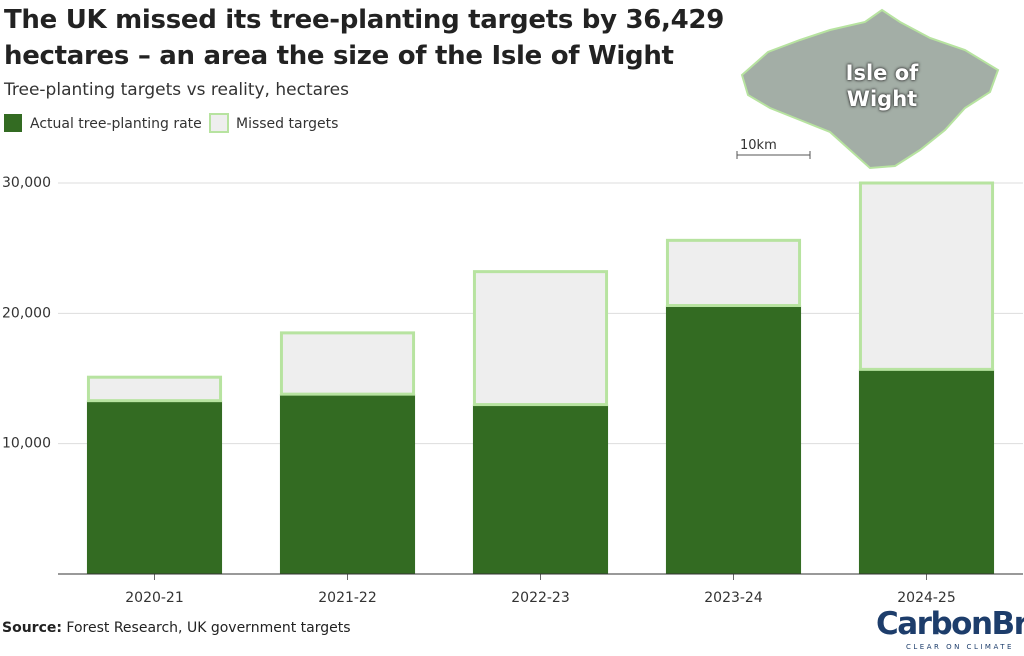 The image size is (1024, 656). I want to click on x-tick-label: 2020-21, so click(154, 598).